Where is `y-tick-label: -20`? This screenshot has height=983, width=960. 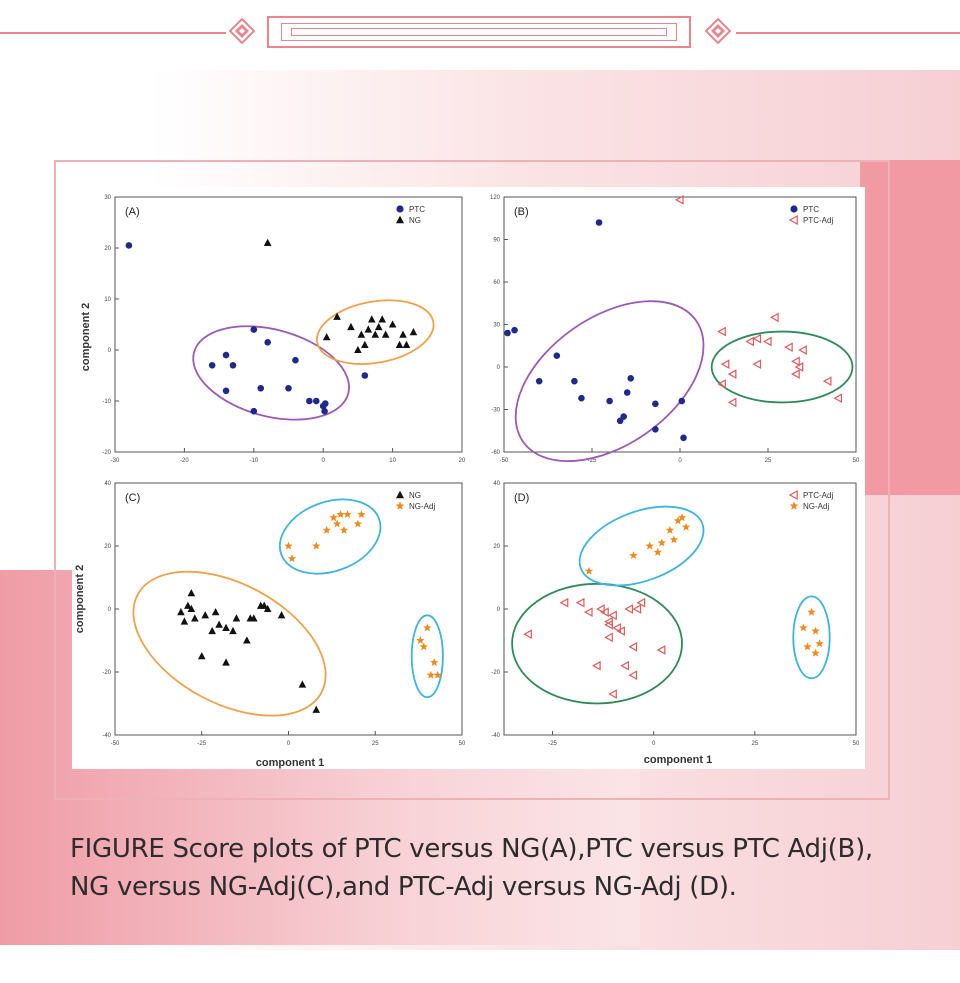
y-tick-label: -20 is located at coordinates (495, 673).